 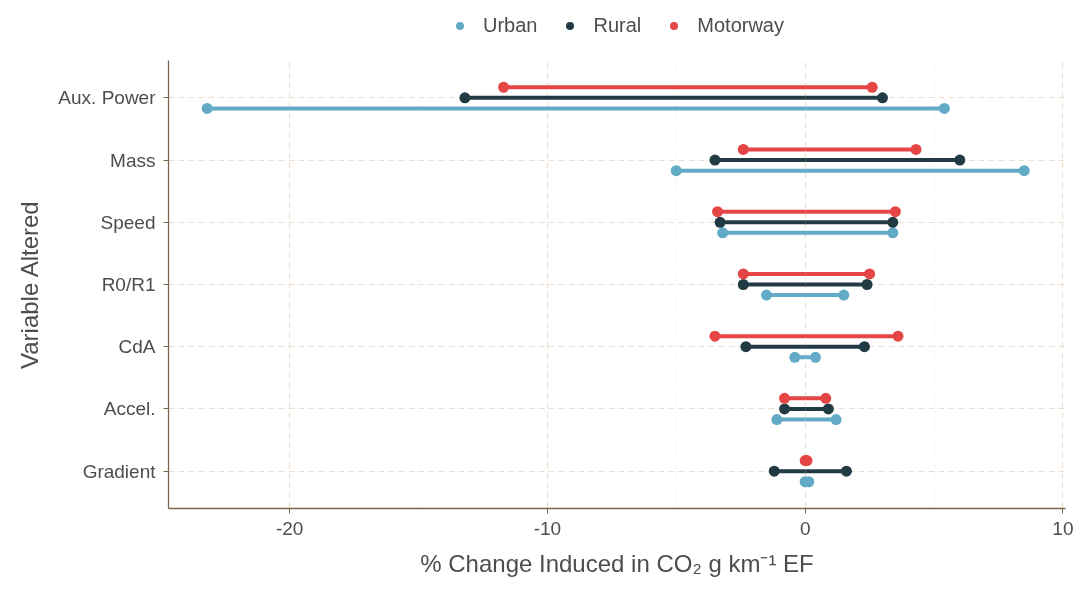 What do you see at coordinates (510, 25) in the screenshot?
I see `legend-label: Urban` at bounding box center [510, 25].